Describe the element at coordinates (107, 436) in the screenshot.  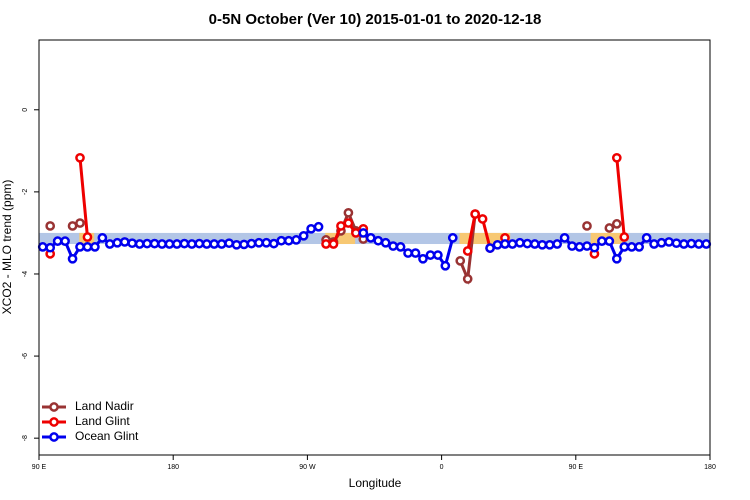
I see `legend-label: Ocean Glint` at that location.